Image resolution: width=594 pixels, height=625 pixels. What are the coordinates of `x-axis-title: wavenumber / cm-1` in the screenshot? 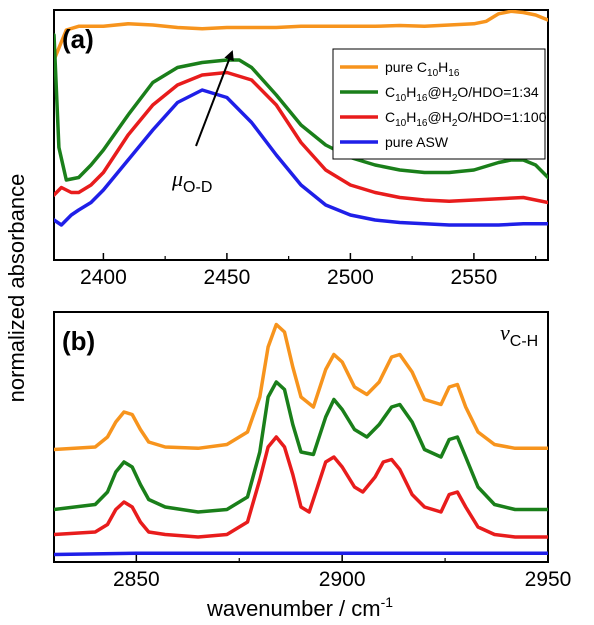 It's located at (299, 607).